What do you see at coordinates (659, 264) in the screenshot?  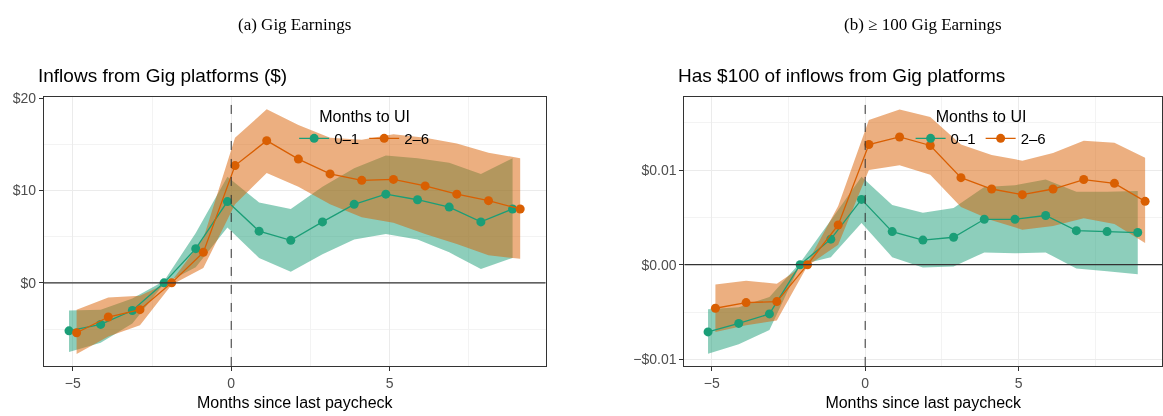 I see `y-tick-label: $0.00` at bounding box center [659, 264].